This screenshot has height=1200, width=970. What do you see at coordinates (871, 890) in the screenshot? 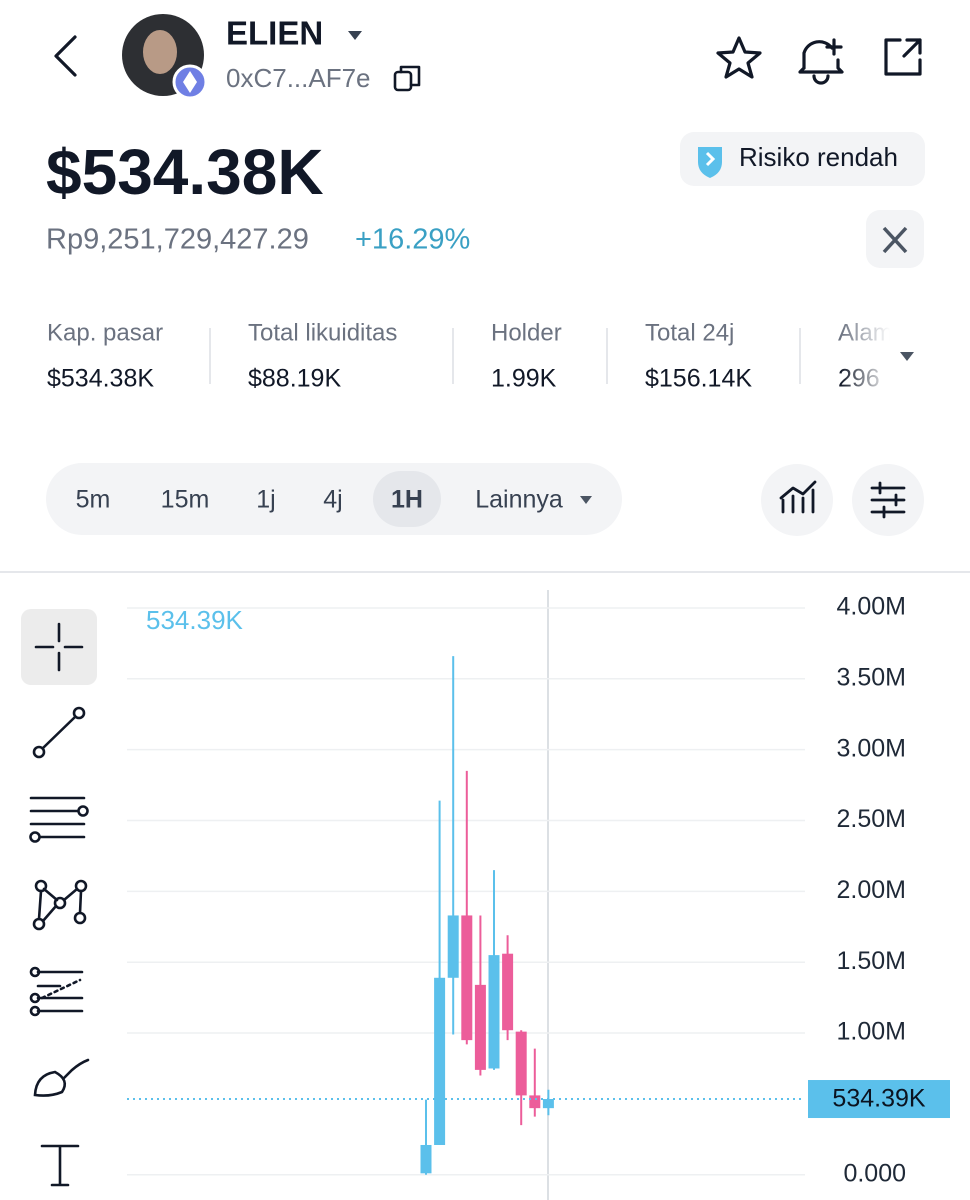
I see `y-tick-label: 2.00M` at bounding box center [871, 890].